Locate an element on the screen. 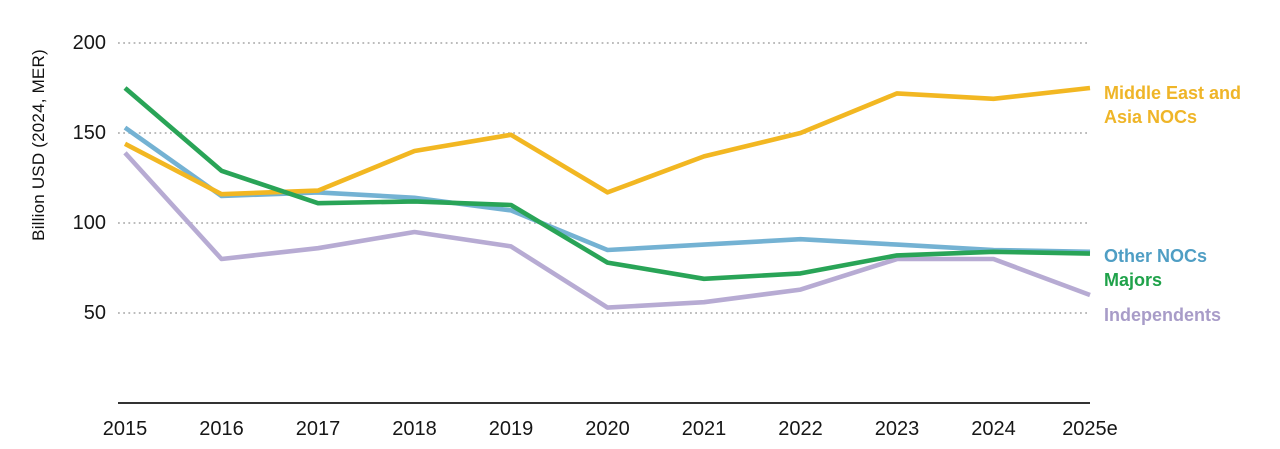 This screenshot has height=449, width=1280. x-tick-label-2019: 2019 is located at coordinates (511, 429).